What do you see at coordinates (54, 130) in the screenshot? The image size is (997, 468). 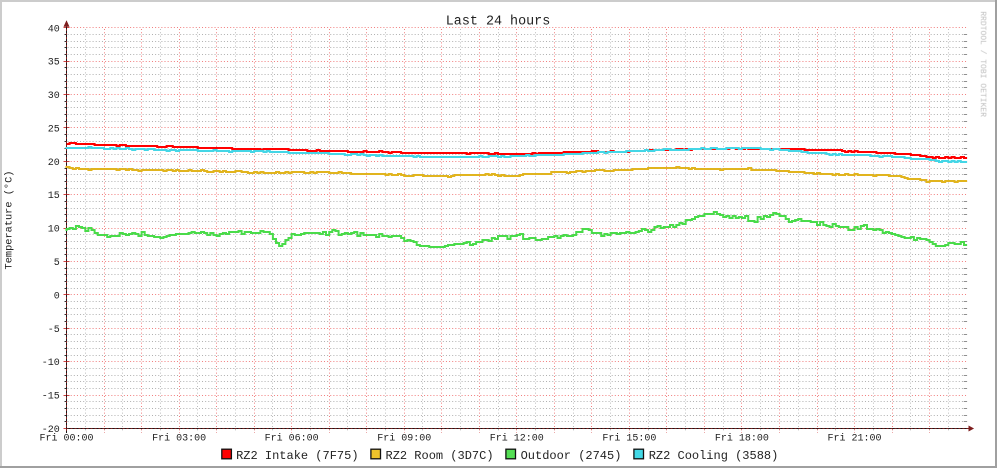 I see `svg-text: 25` at bounding box center [54, 130].